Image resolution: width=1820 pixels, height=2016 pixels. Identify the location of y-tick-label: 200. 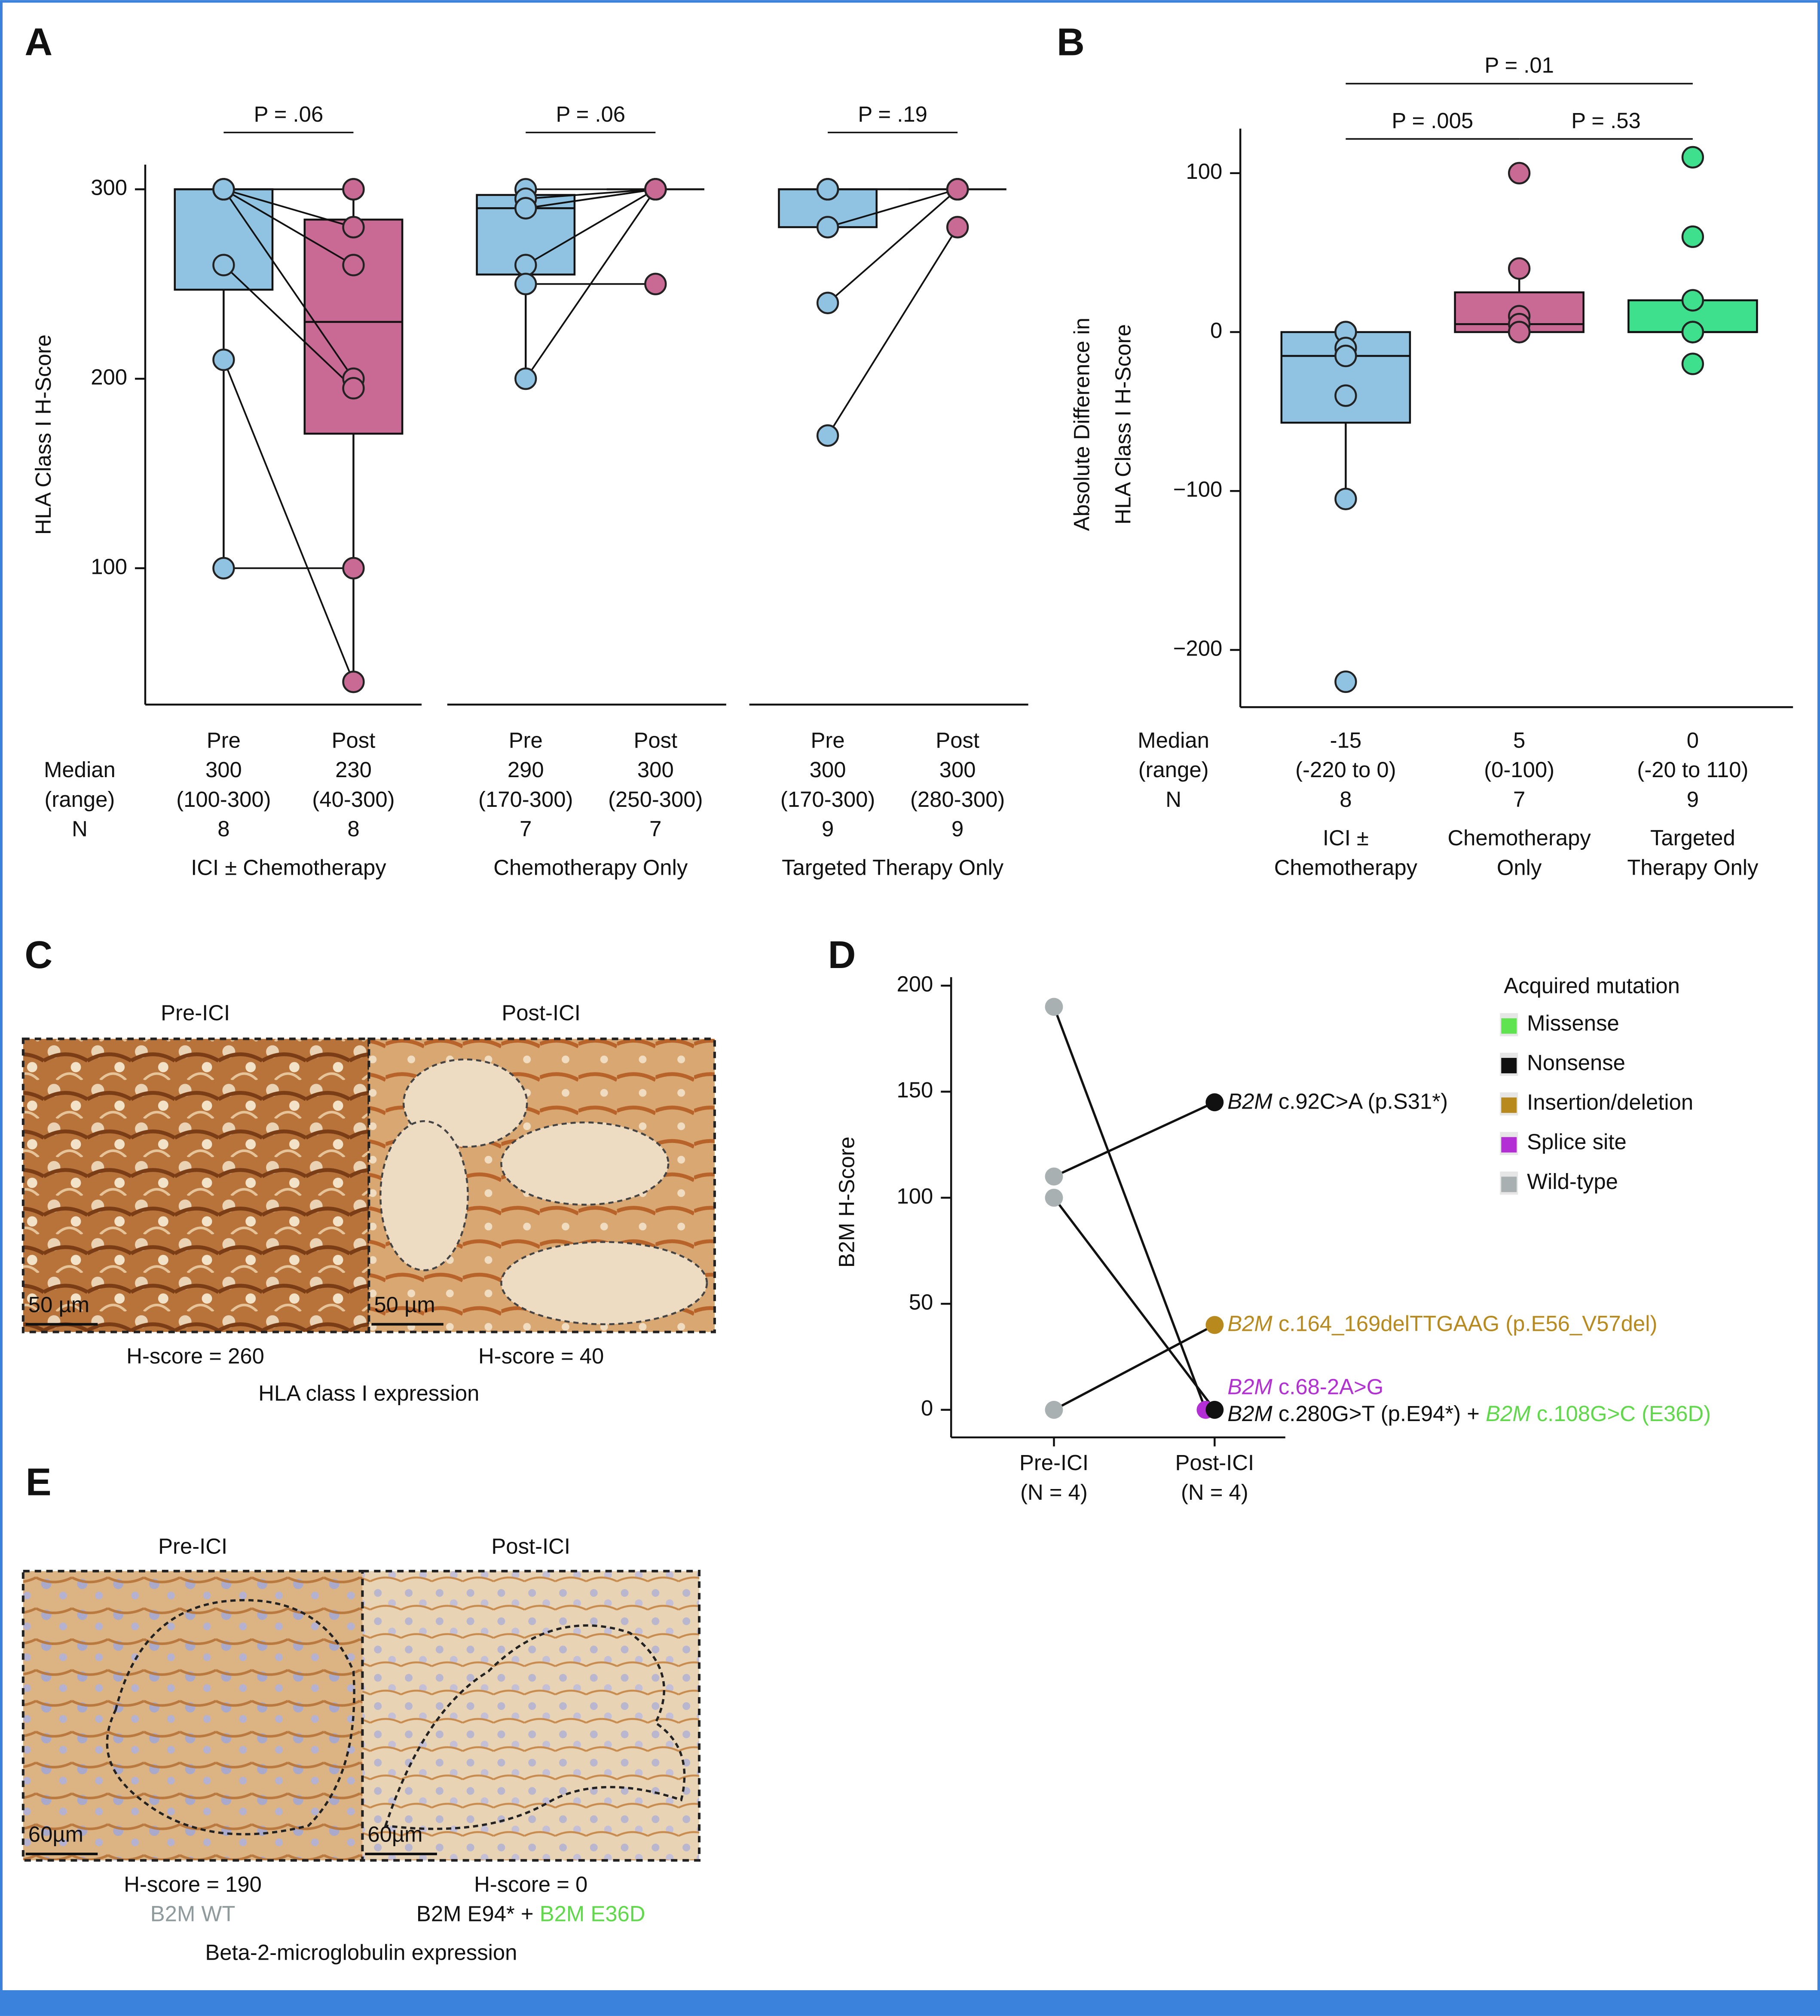
(109, 377).